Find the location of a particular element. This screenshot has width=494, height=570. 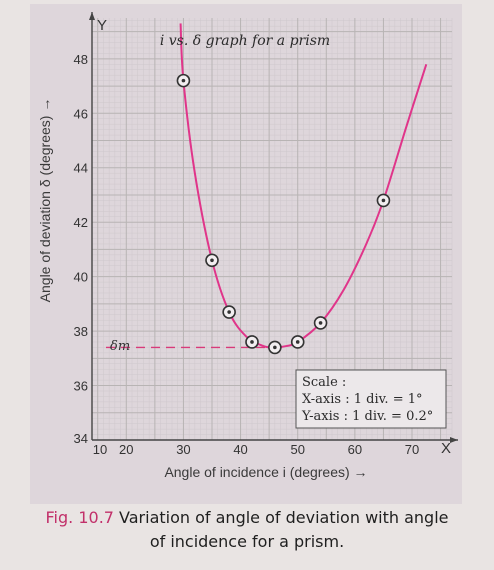

x-tick-labels: 10 20 30 40 50 60 70 is located at coordinates (256, 449).